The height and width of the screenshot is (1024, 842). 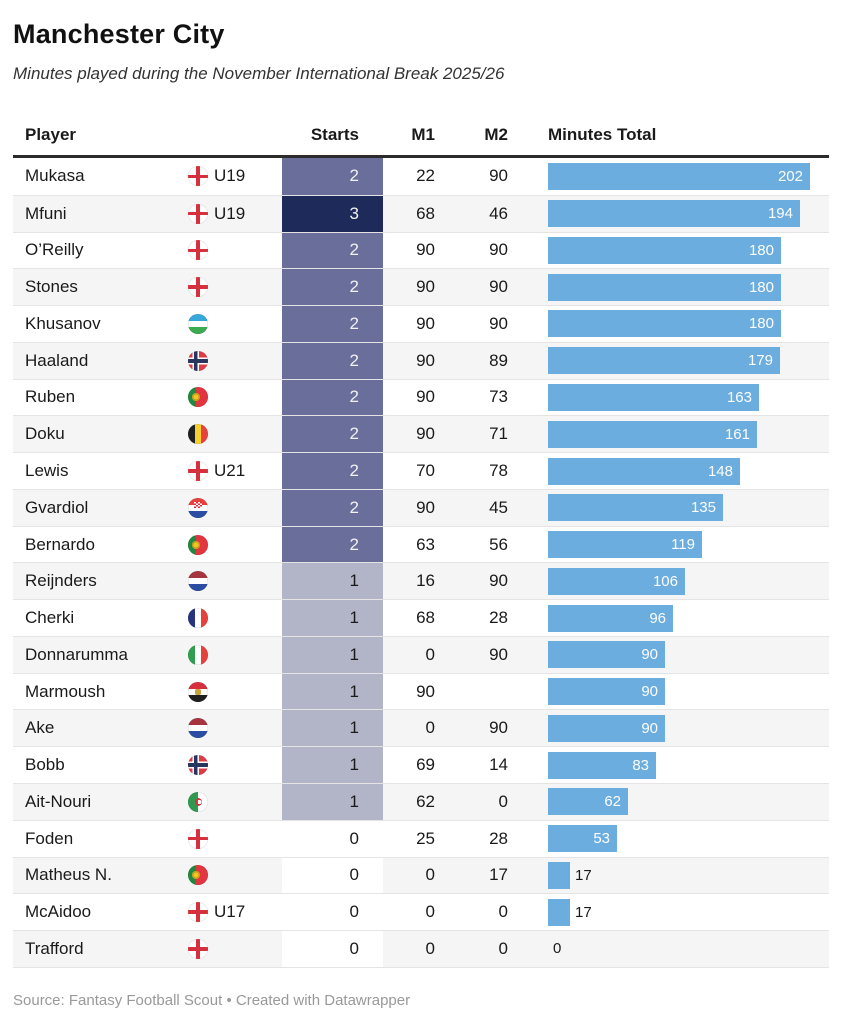 I want to click on minutes-total-bar: 90, so click(x=606, y=728).